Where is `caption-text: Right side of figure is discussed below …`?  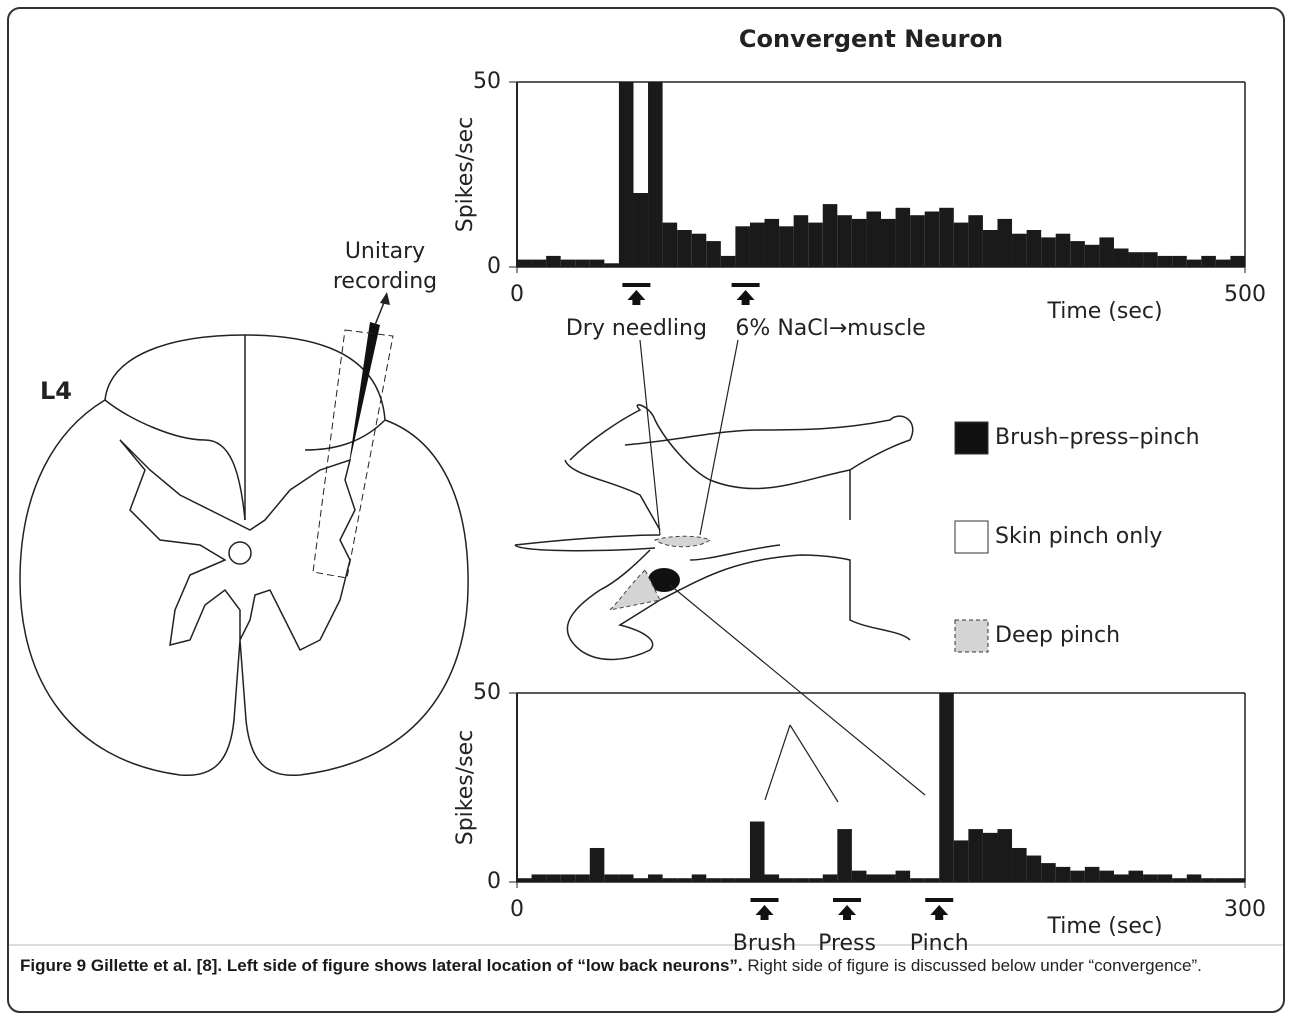 caption-text: Right side of figure is discussed below … is located at coordinates (972, 965).